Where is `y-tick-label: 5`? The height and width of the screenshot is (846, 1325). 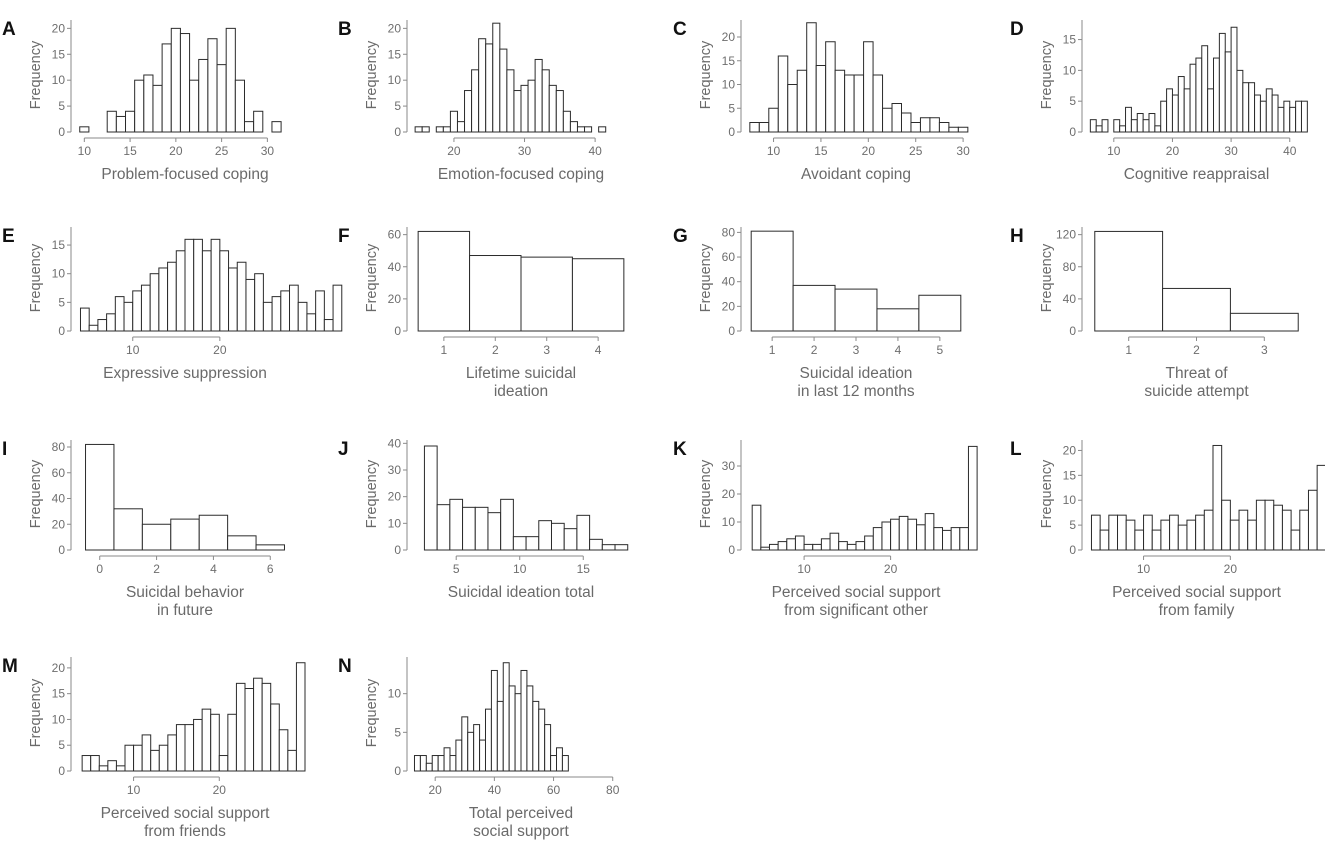 y-tick-label: 5 is located at coordinates (397, 732).